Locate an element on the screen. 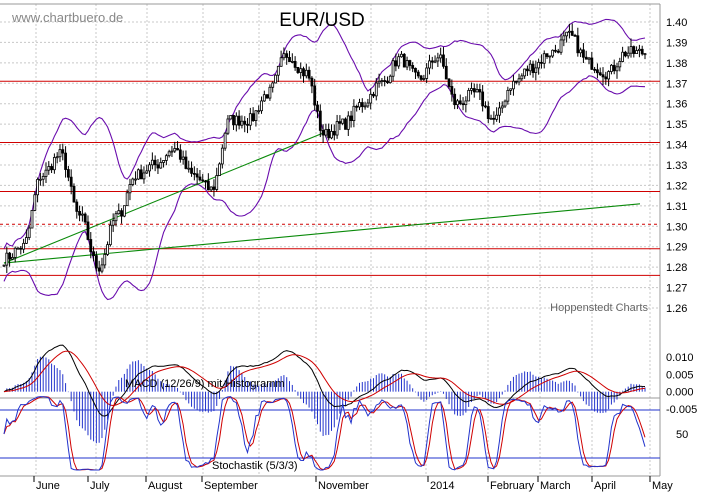  macd-tick-label: -0.005 is located at coordinates (681, 410).